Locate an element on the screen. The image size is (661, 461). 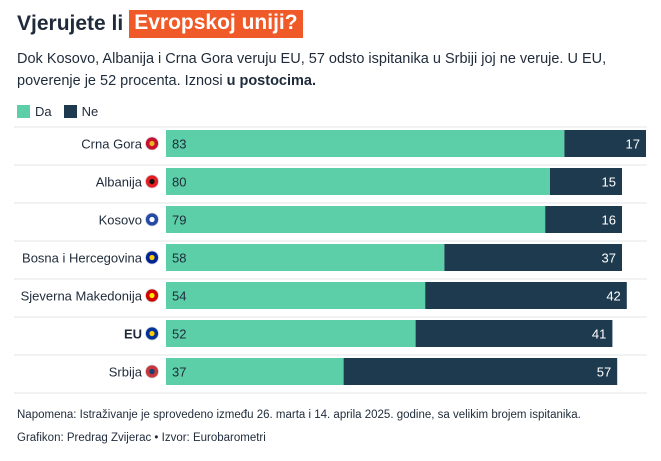
legend-swatch-da is located at coordinates (23, 111).